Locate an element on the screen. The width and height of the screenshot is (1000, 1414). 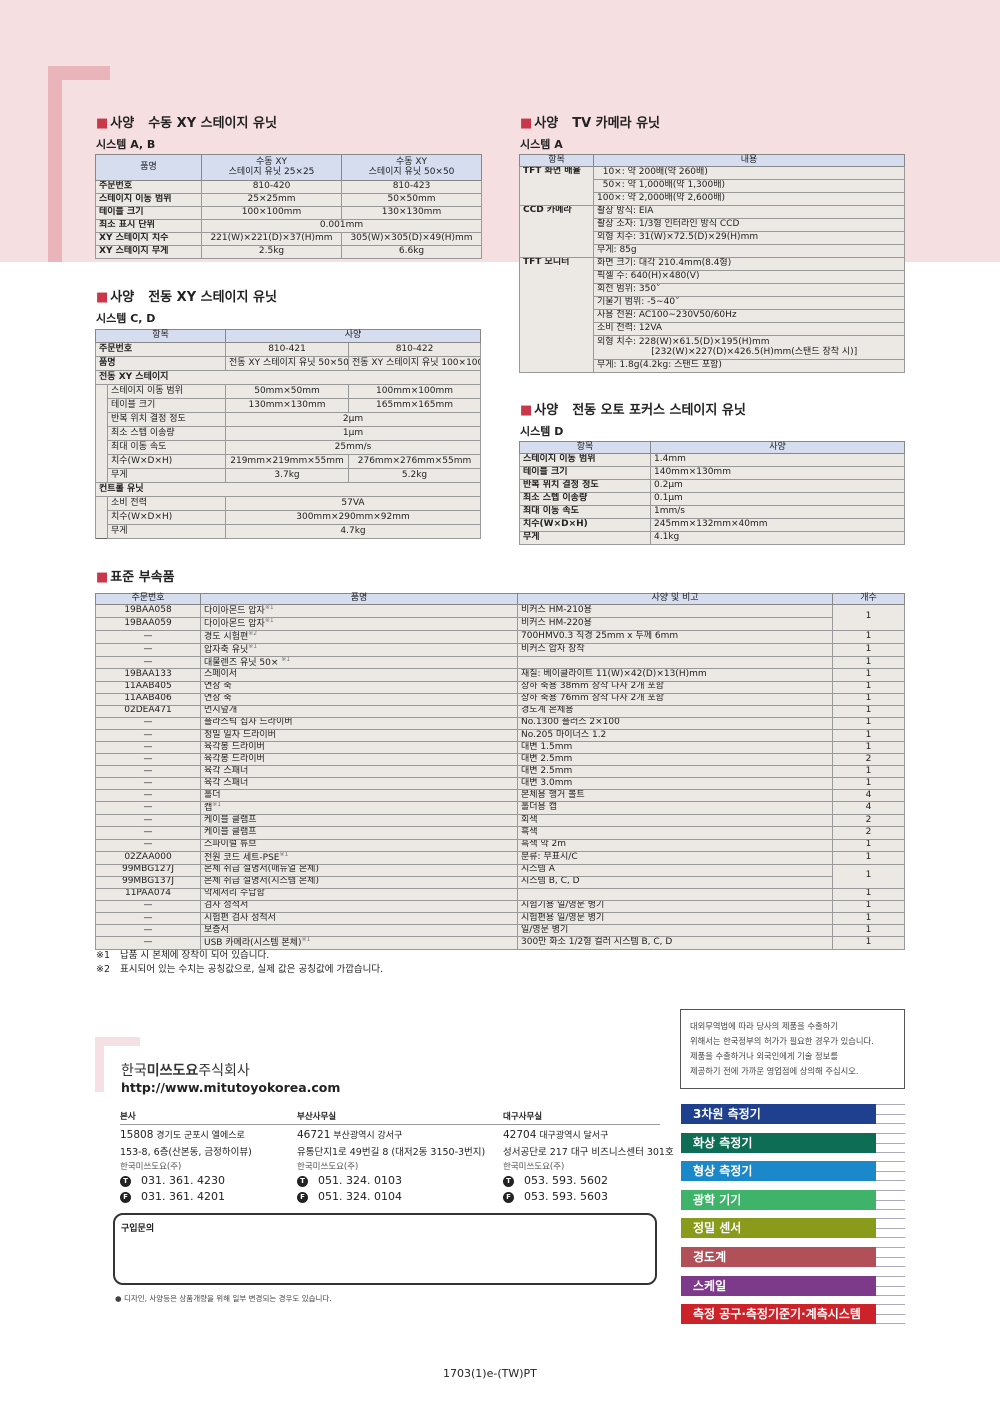
category-bar: 화상 측정기 is located at coordinates (778, 1142).